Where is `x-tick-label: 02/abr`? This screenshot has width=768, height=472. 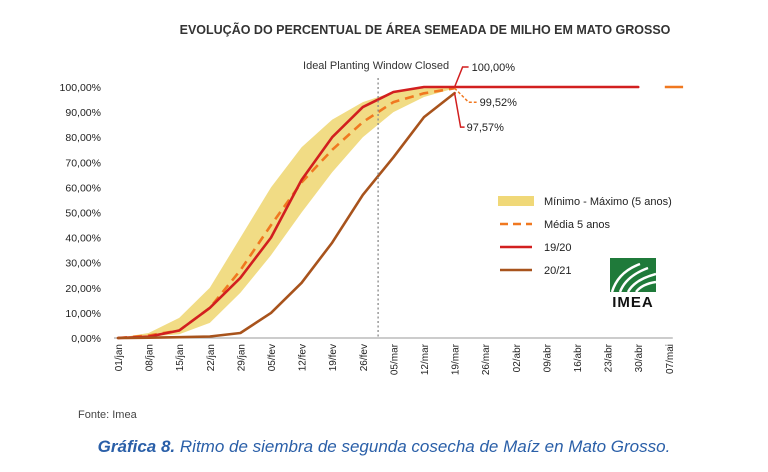 x-tick-label: 02/abr is located at coordinates (517, 357).